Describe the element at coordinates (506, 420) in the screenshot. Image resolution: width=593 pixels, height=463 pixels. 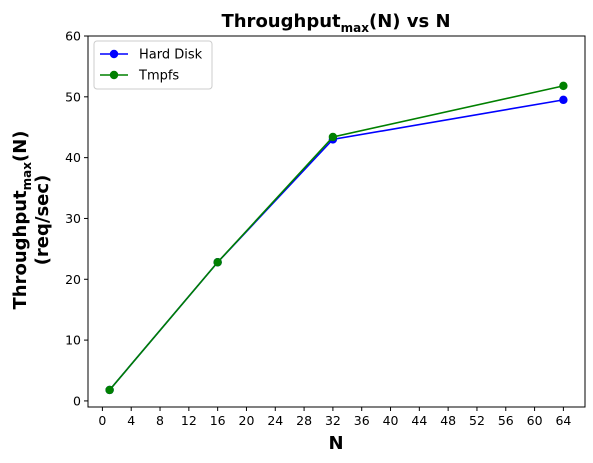
I see `x-tick-label: 56` at that location.